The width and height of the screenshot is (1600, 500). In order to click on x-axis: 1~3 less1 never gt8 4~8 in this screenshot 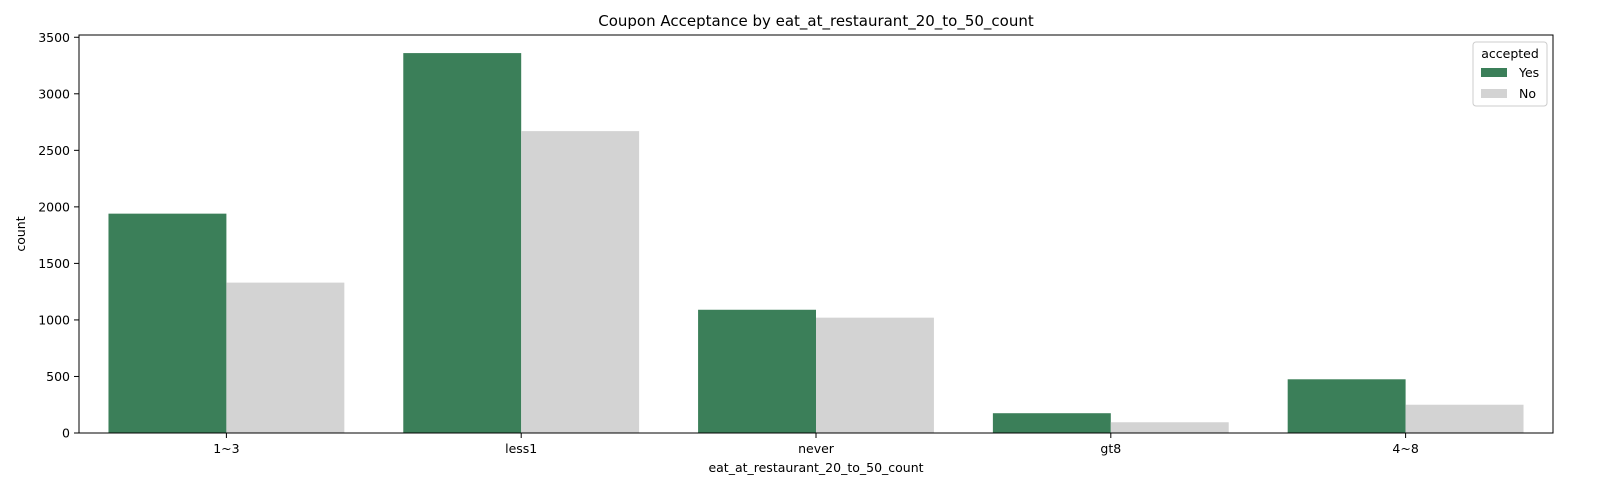, I will do `click(816, 444)`.